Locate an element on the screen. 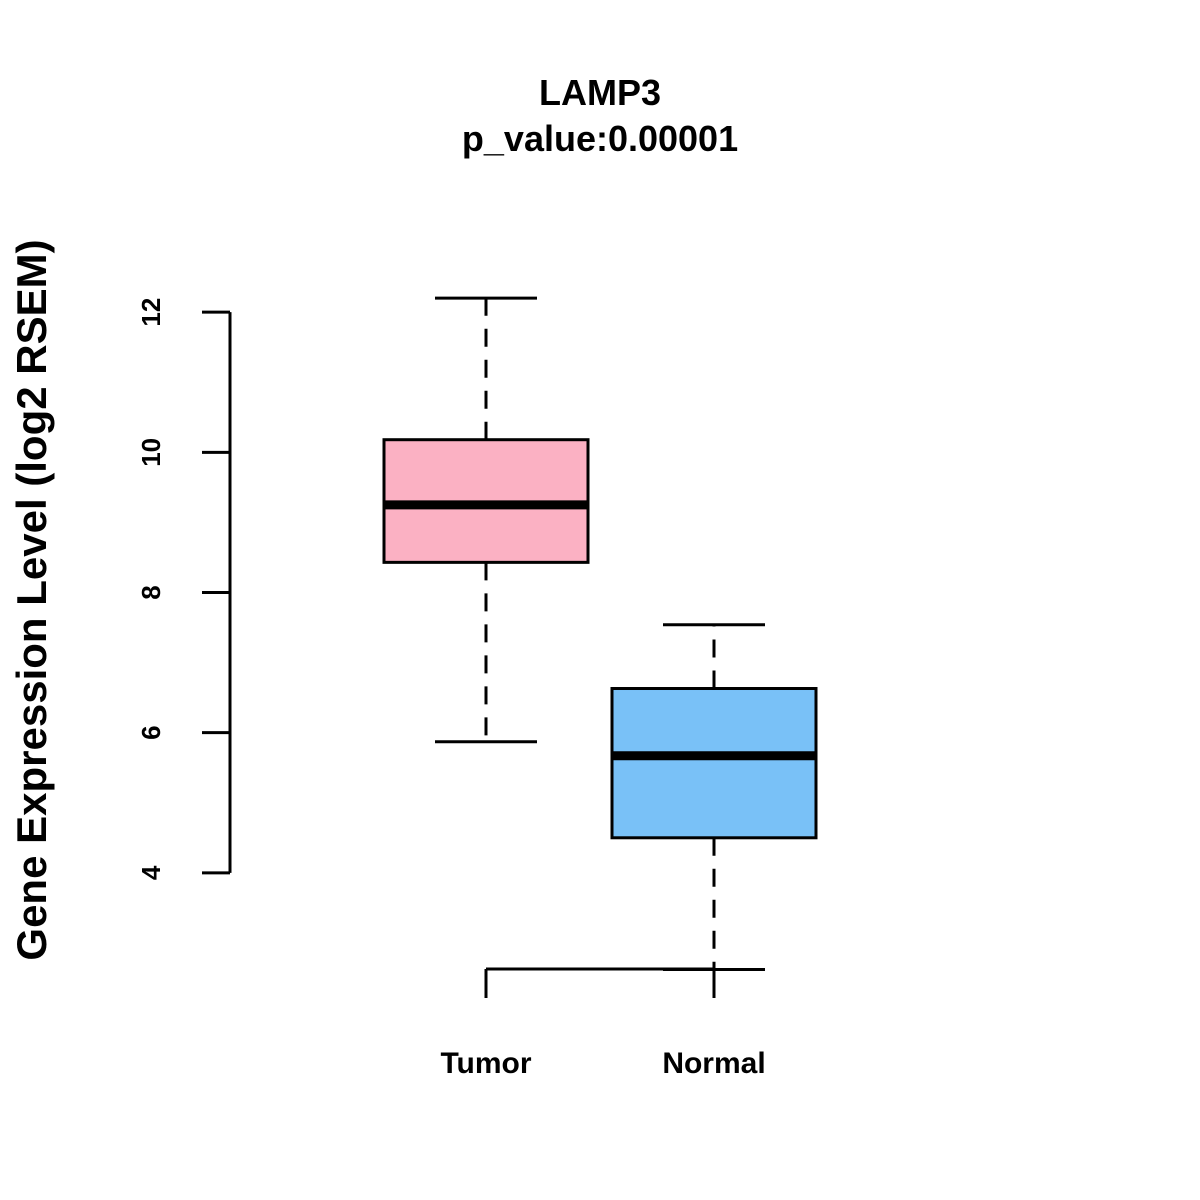 Image resolution: width=1200 pixels, height=1200 pixels. iqr-box is located at coordinates (714, 763).